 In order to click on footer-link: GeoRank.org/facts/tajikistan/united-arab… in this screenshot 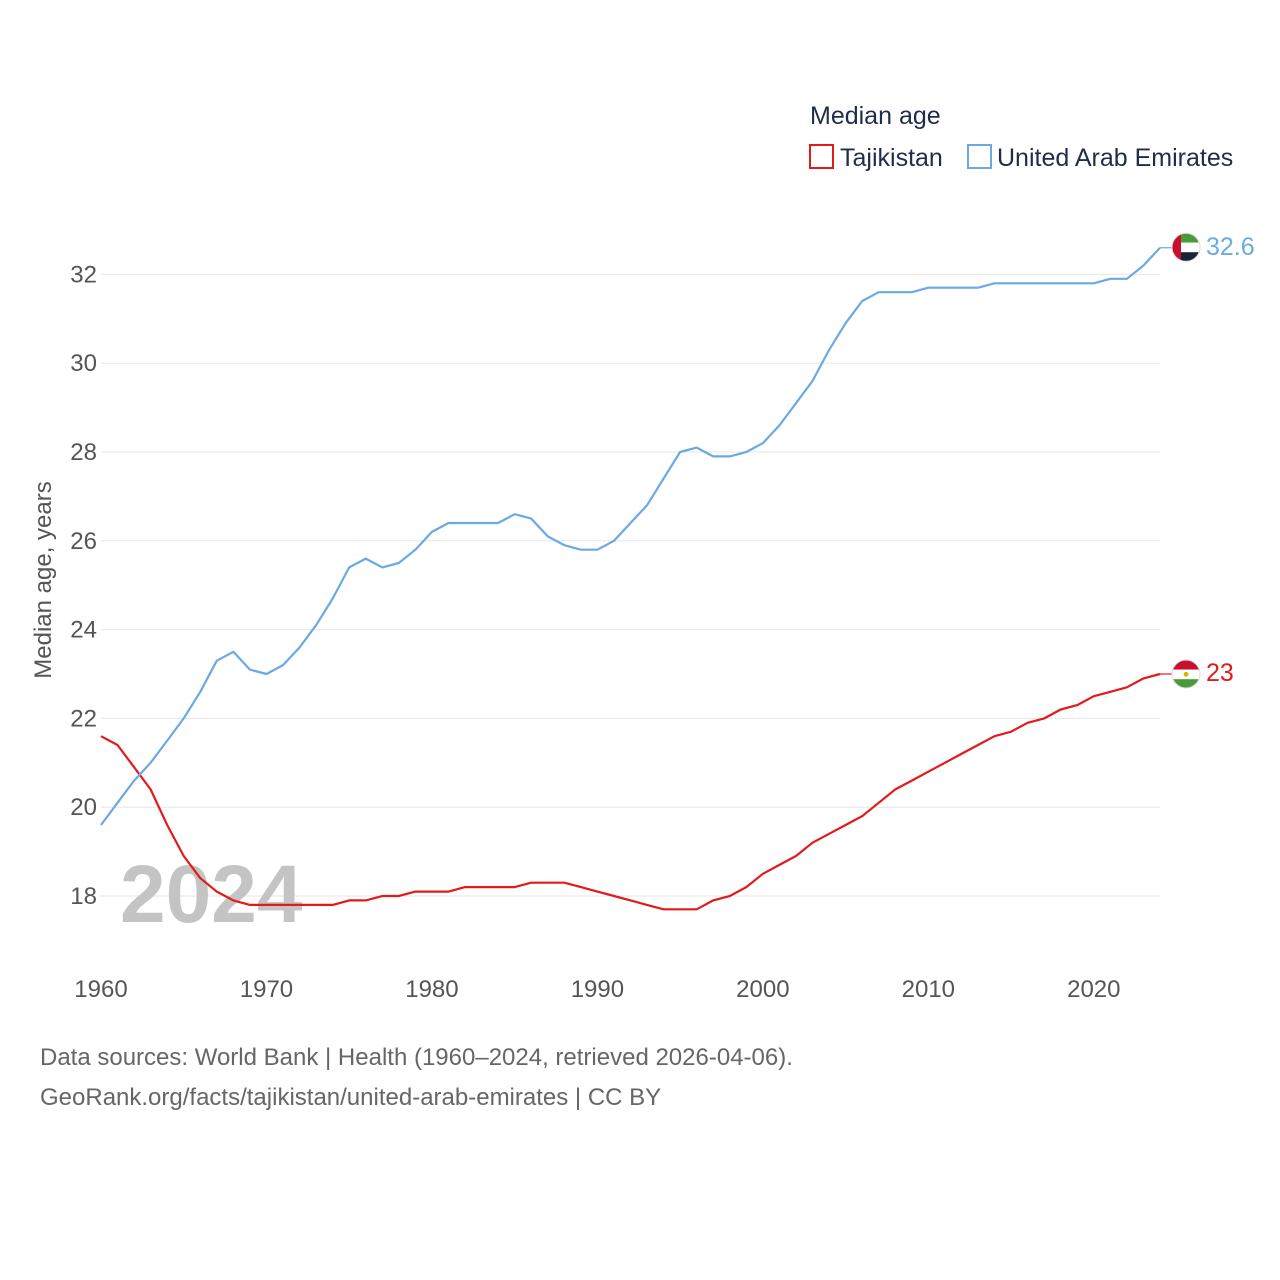, I will do `click(351, 1097)`.